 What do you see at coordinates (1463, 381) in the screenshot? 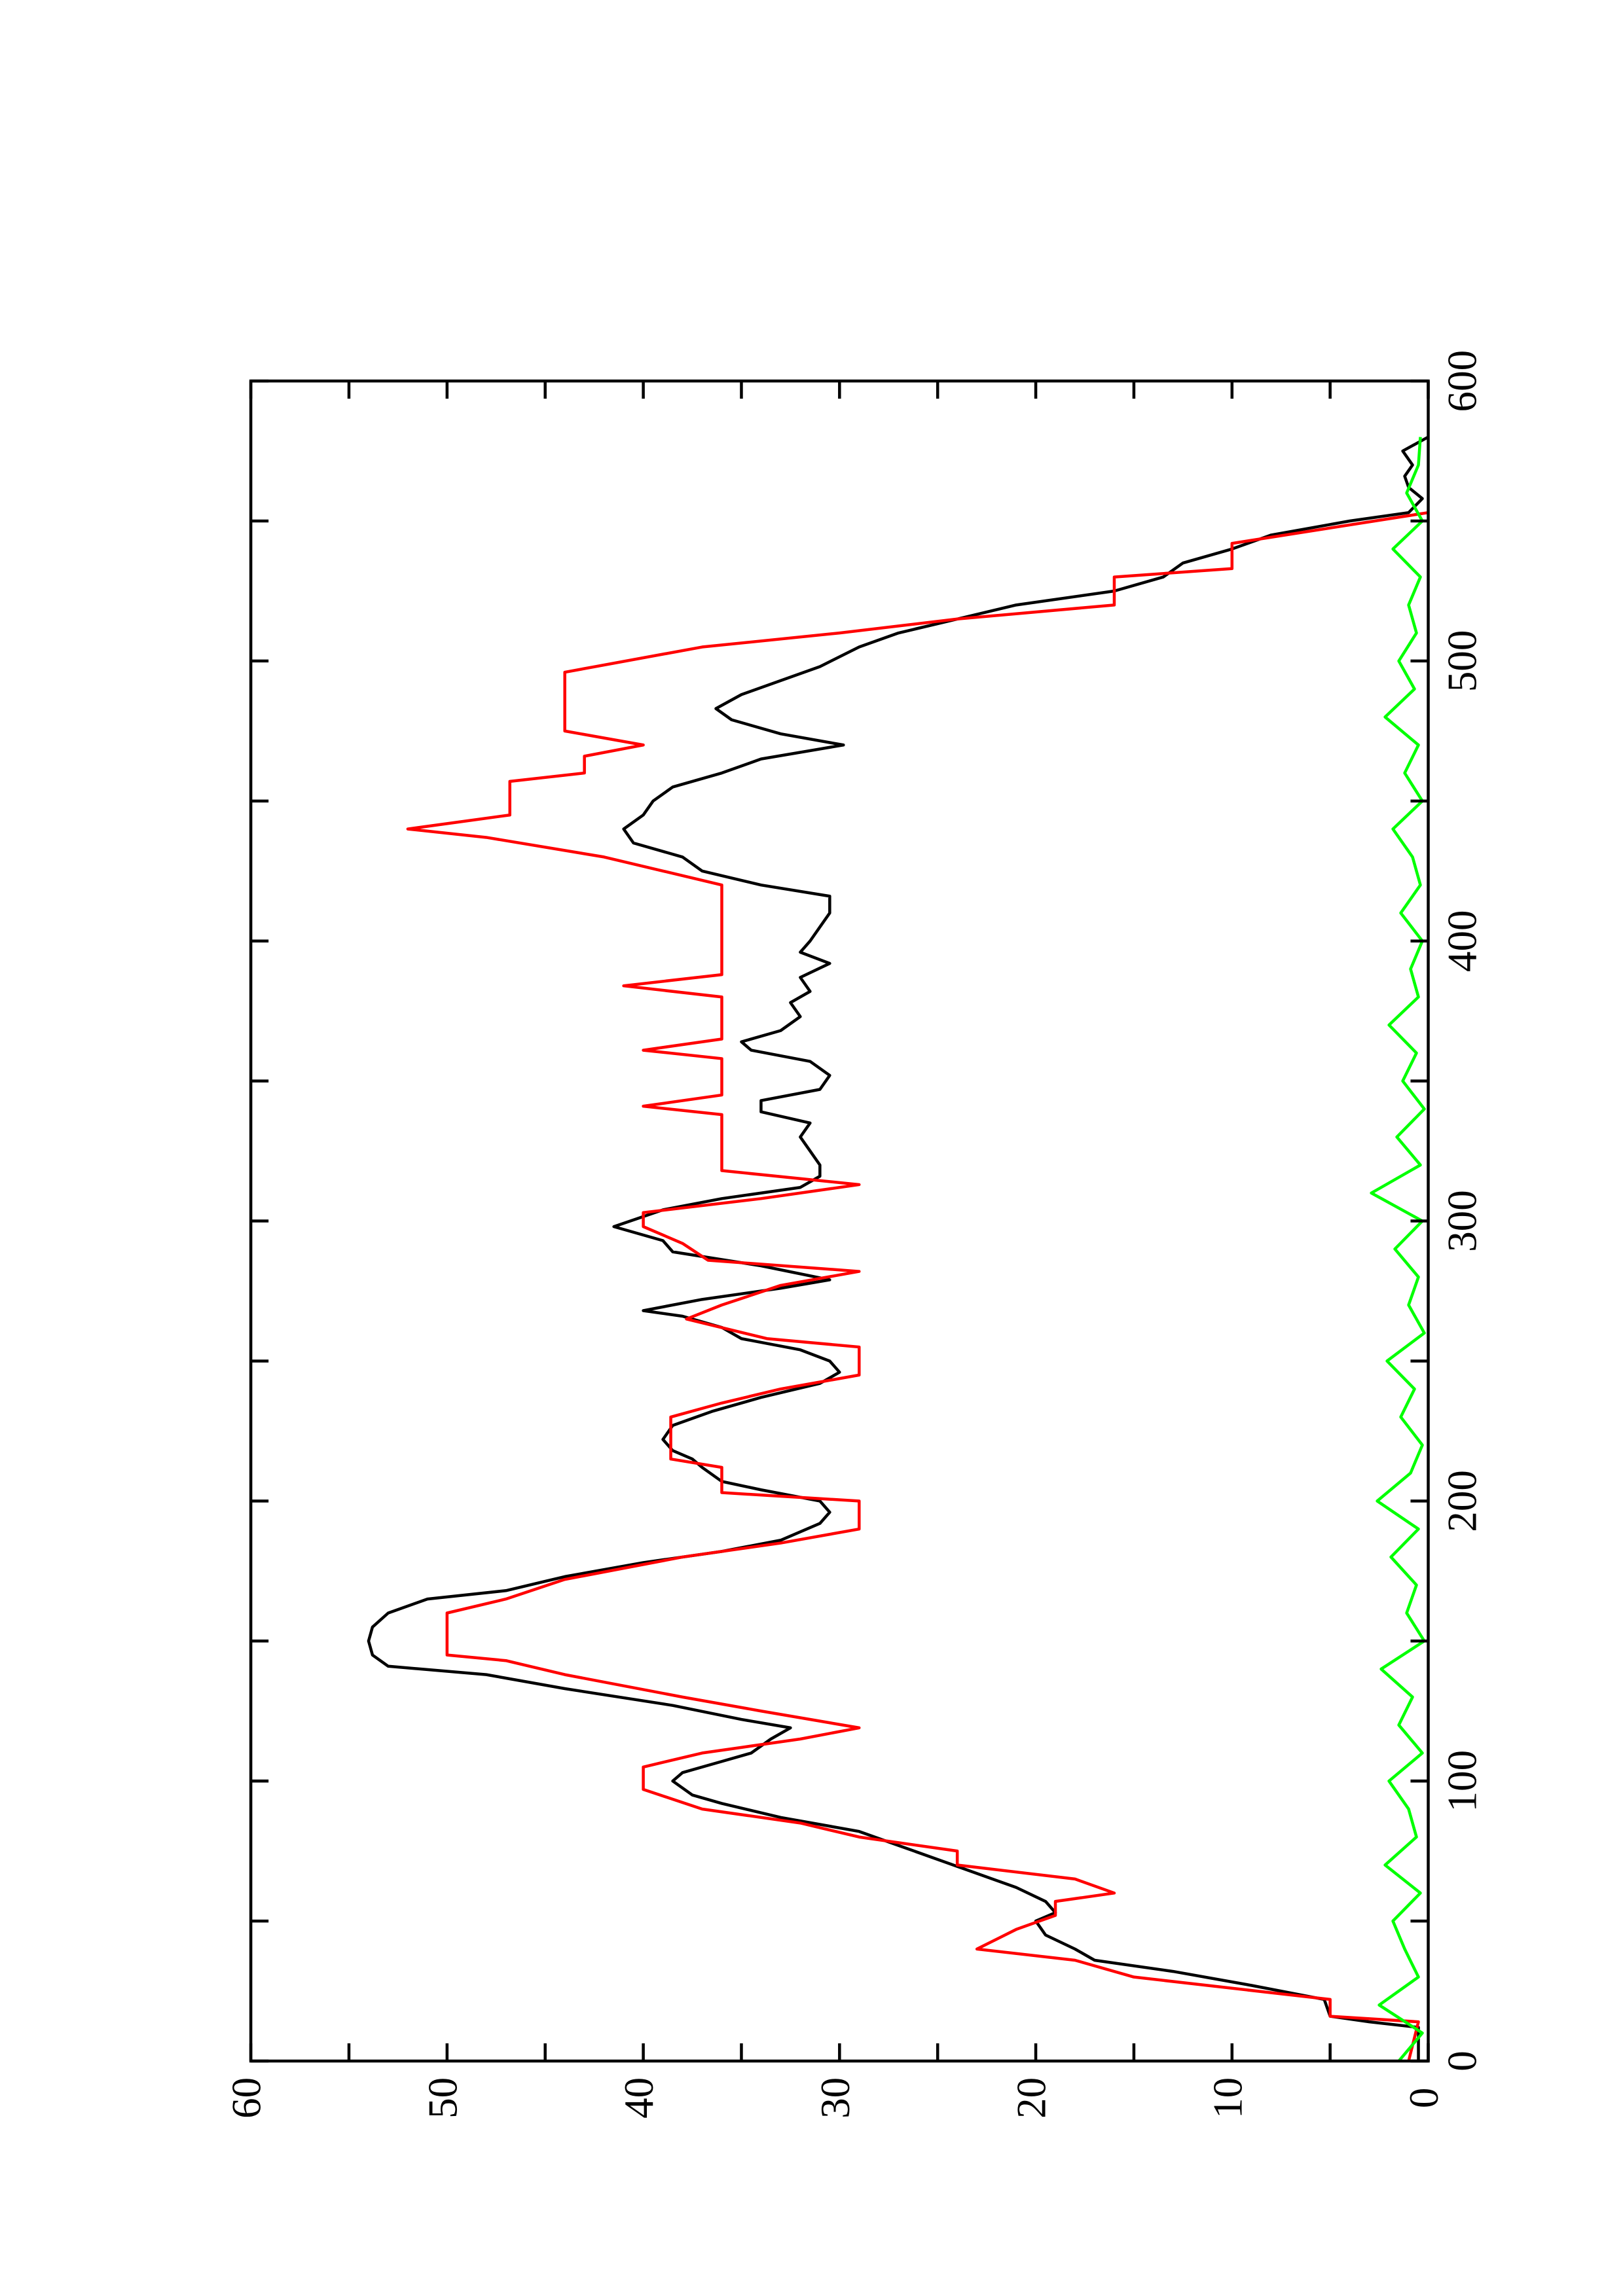
I see `x-tick-label: 600` at bounding box center [1463, 381].